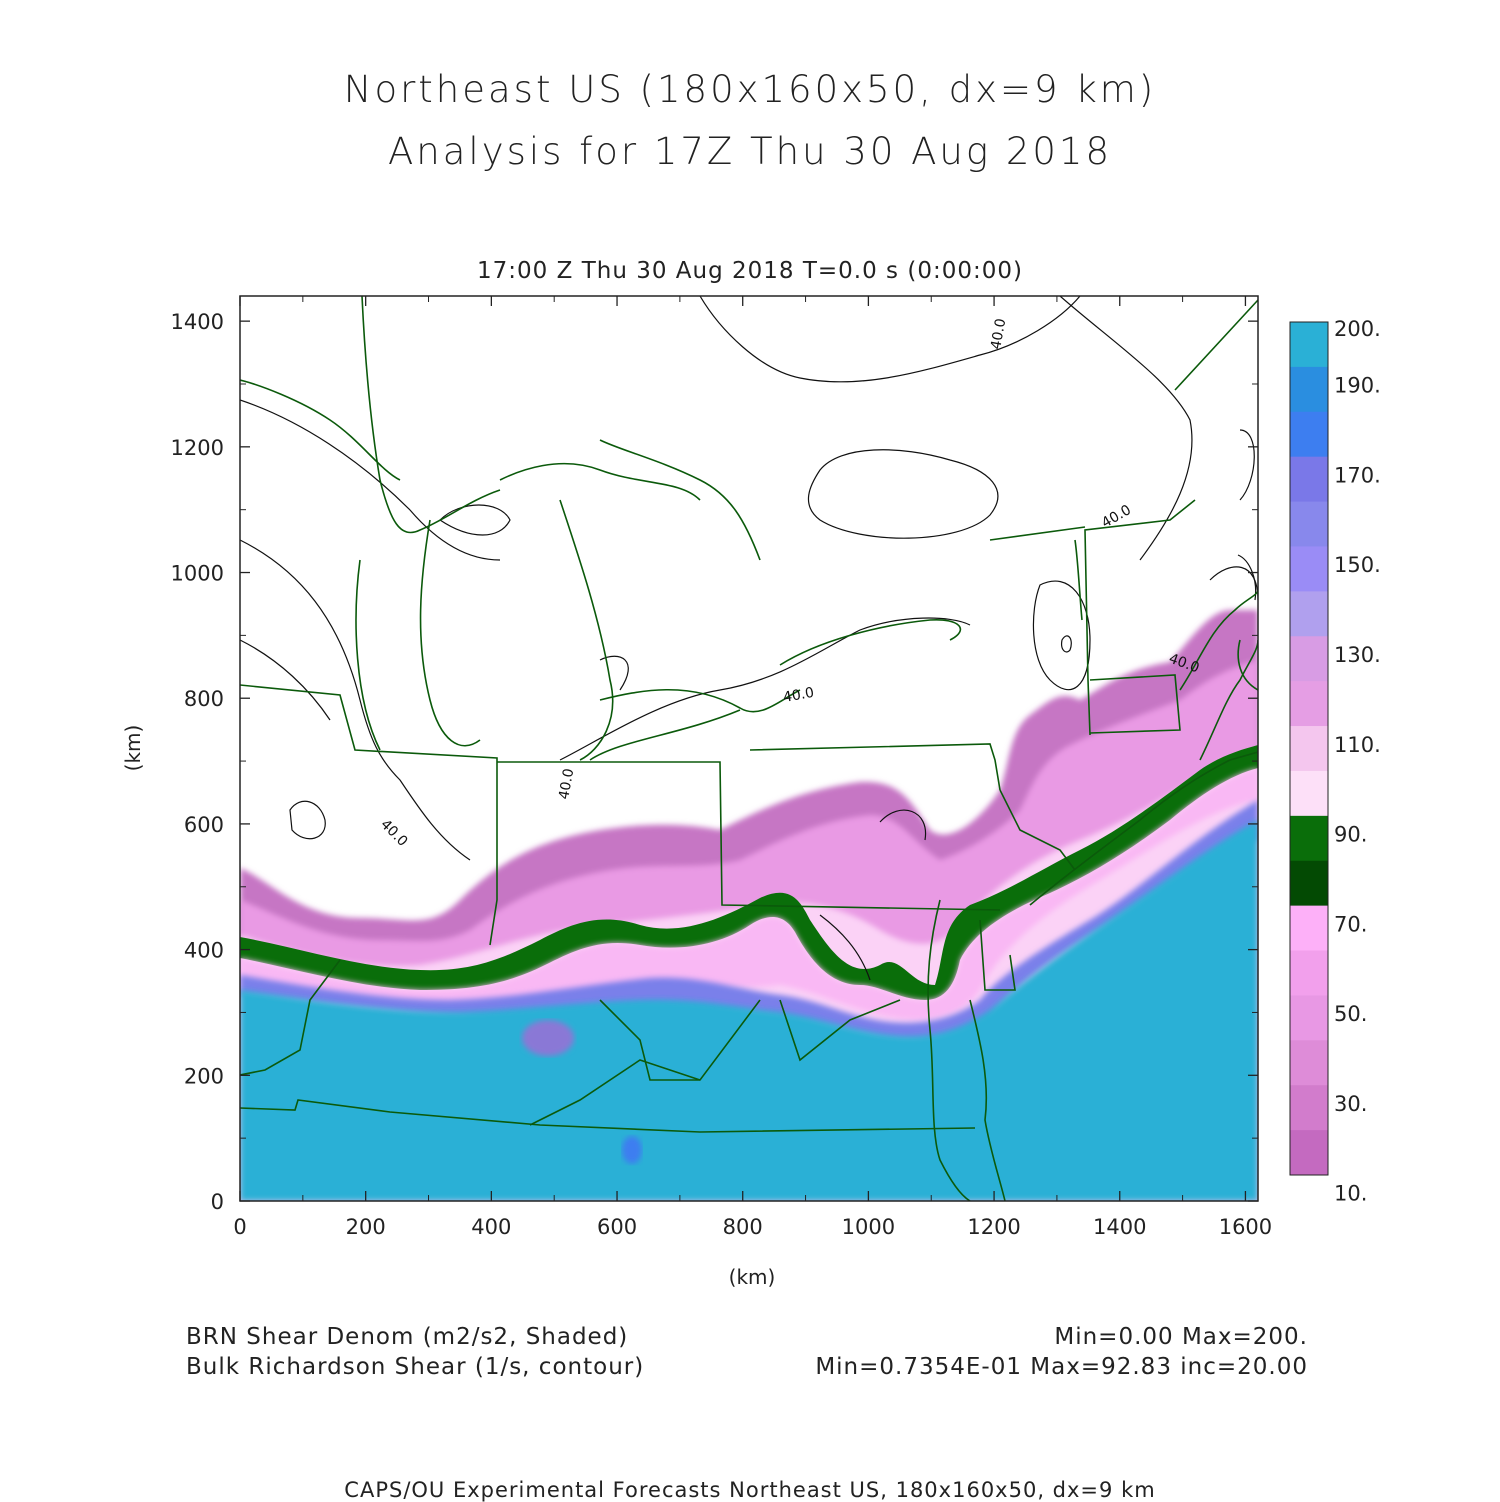  What do you see at coordinates (197, 322) in the screenshot?
I see `y-tick-label: 1400` at bounding box center [197, 322].